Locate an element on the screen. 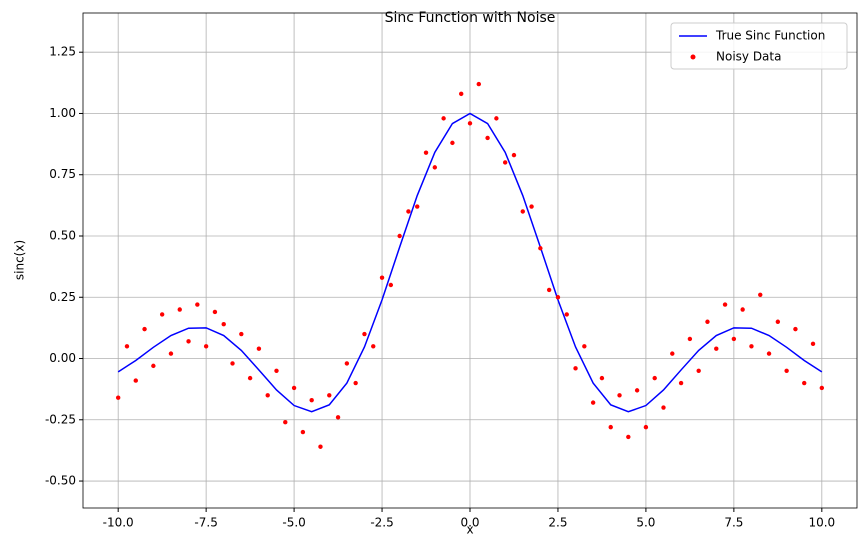 The height and width of the screenshot is (551, 866). y-axis-label: sinc(x) is located at coordinates (20, 260).